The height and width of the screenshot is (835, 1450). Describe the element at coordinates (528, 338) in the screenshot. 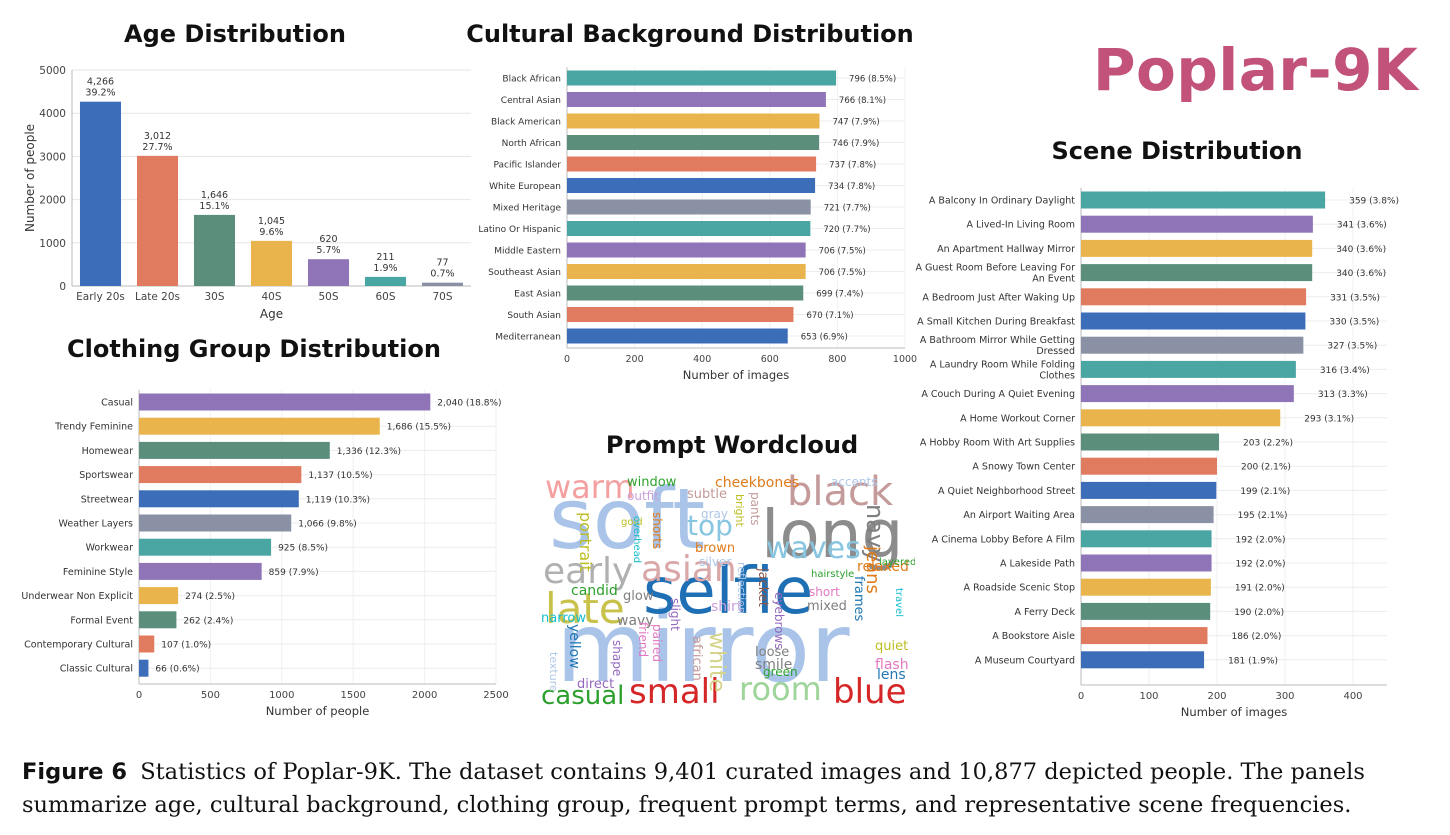

I see `culture-category-label: Mediterranean` at that location.